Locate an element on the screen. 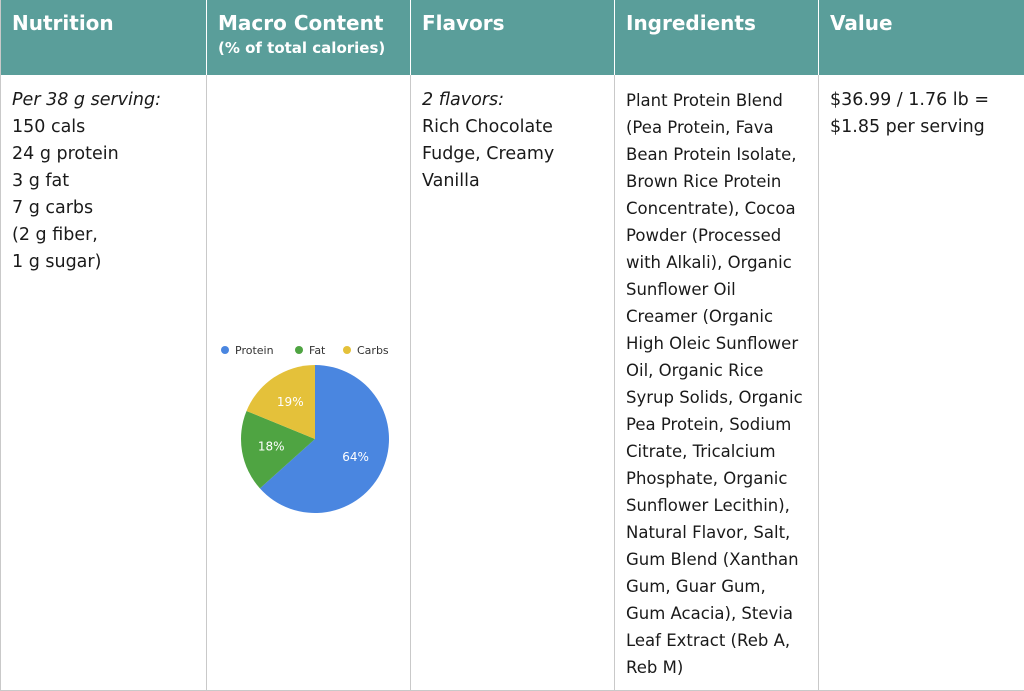  header-value-label: Value is located at coordinates (861, 23).